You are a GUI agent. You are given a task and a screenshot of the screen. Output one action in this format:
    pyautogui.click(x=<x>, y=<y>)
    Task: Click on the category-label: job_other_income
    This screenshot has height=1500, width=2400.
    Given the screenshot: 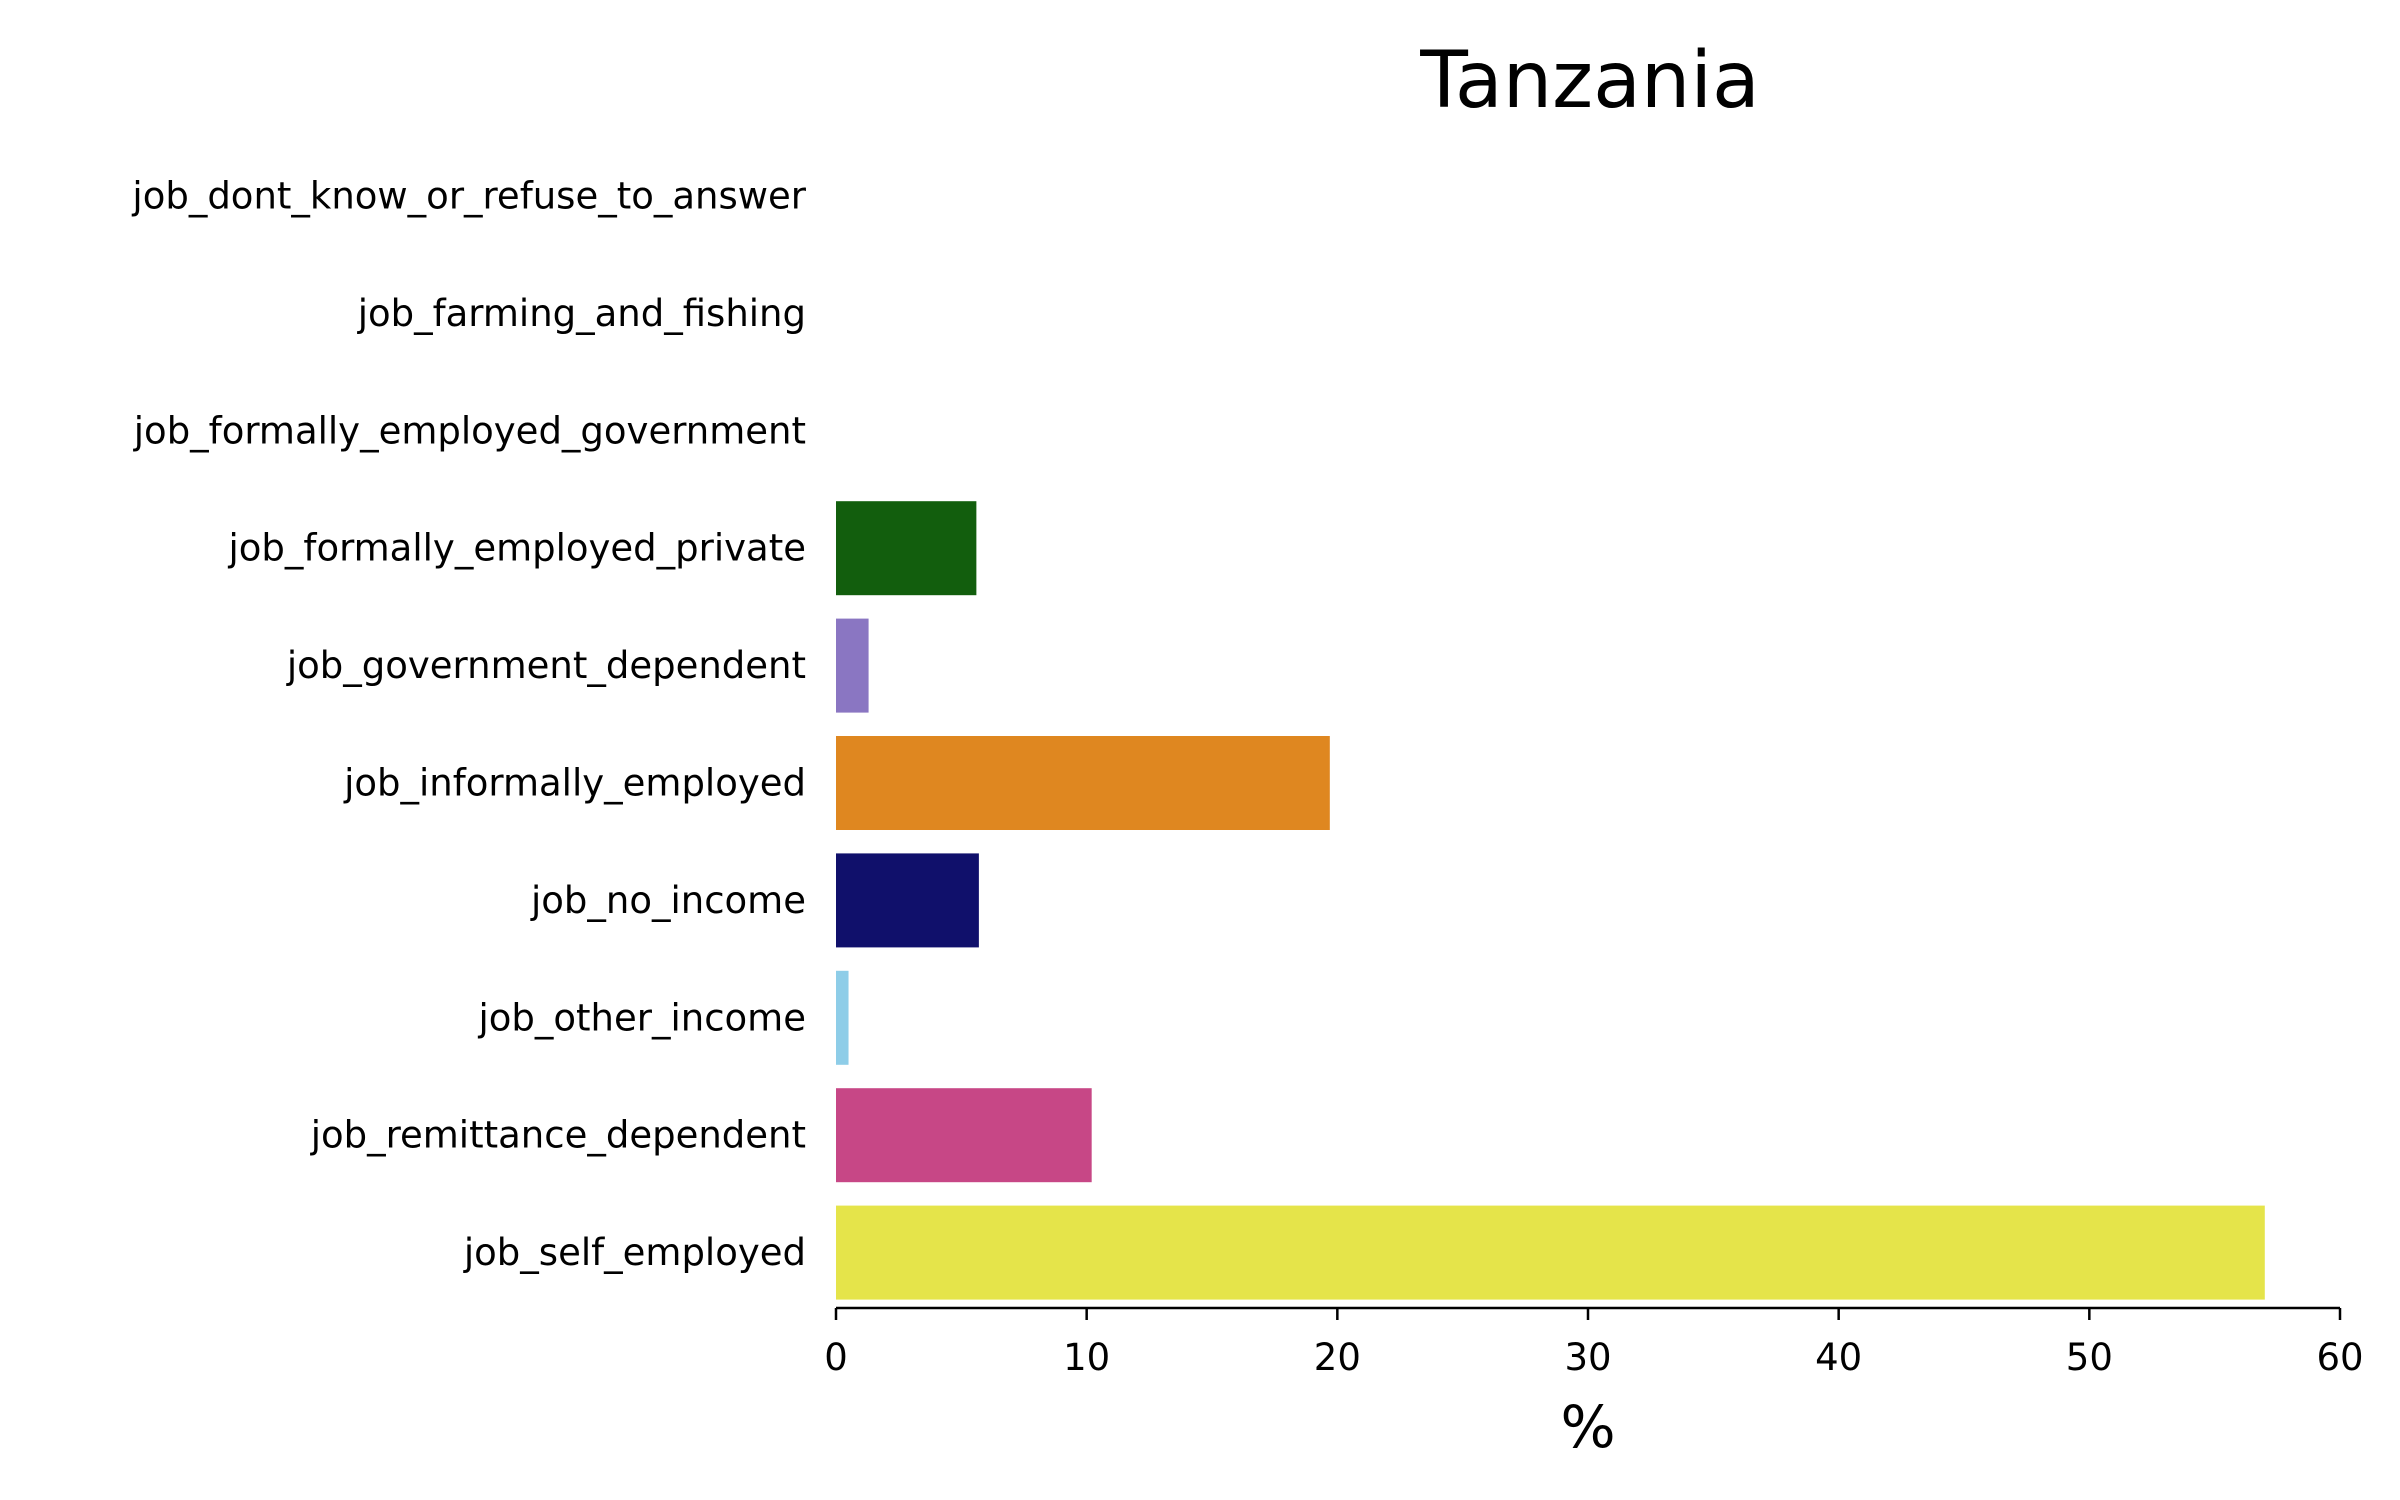 What is the action you would take?
    pyautogui.click(x=642, y=1017)
    